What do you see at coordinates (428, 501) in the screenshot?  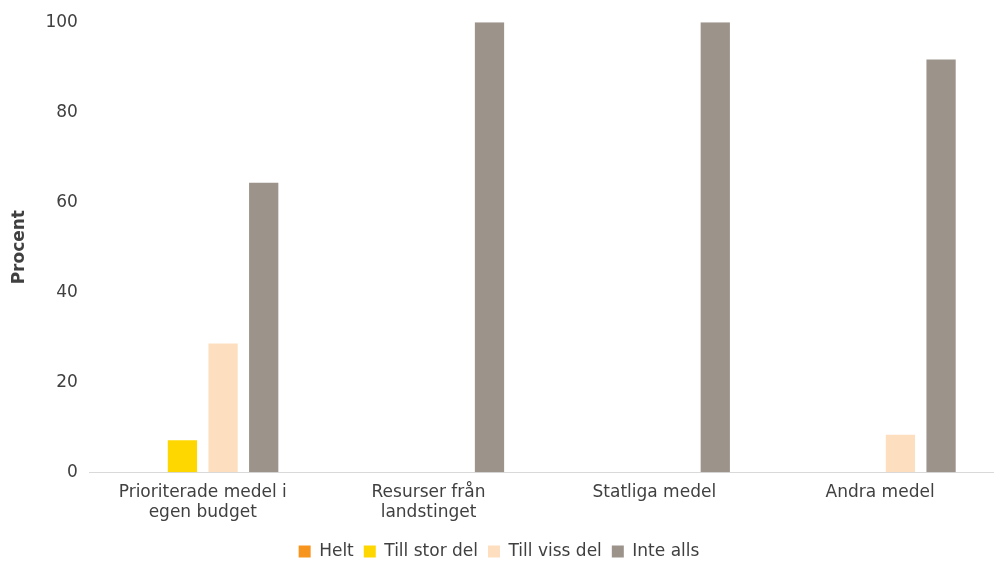 I see `x-tick-label: Resurser från landstinget` at bounding box center [428, 501].